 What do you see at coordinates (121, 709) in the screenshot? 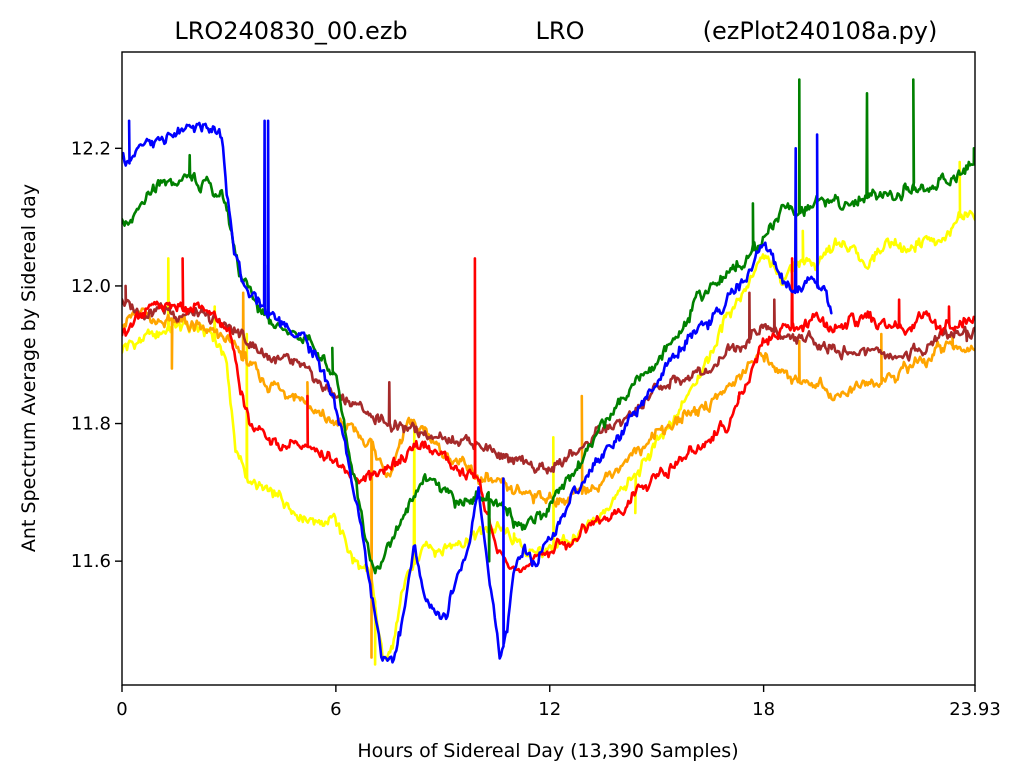
I see `x-tick-label: 0` at bounding box center [121, 709].